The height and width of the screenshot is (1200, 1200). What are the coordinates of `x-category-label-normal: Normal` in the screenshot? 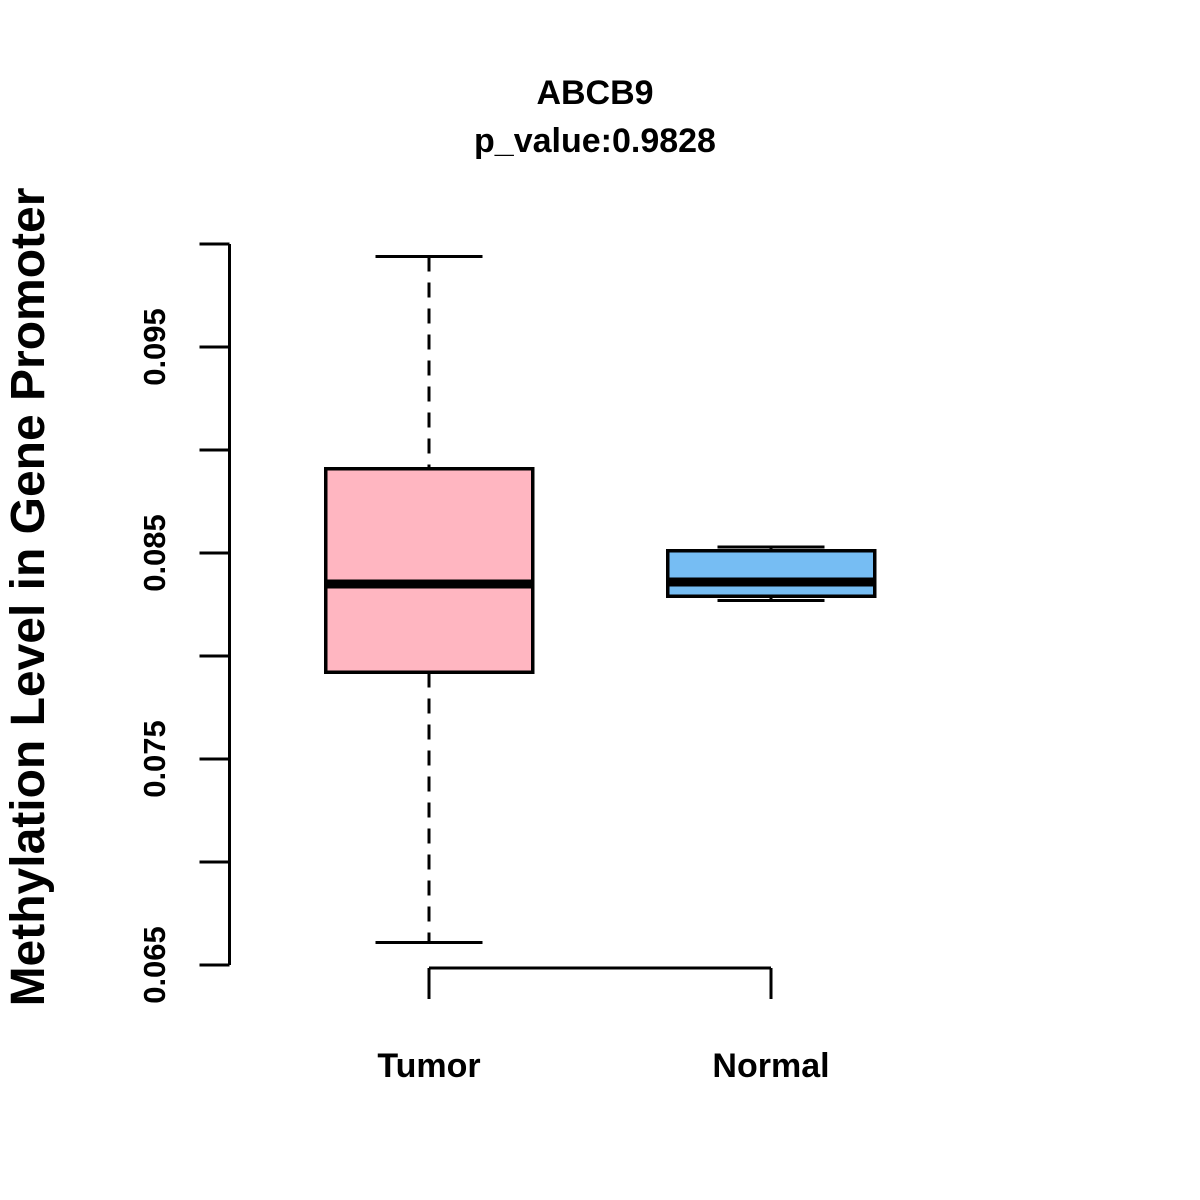 It's located at (770, 1066).